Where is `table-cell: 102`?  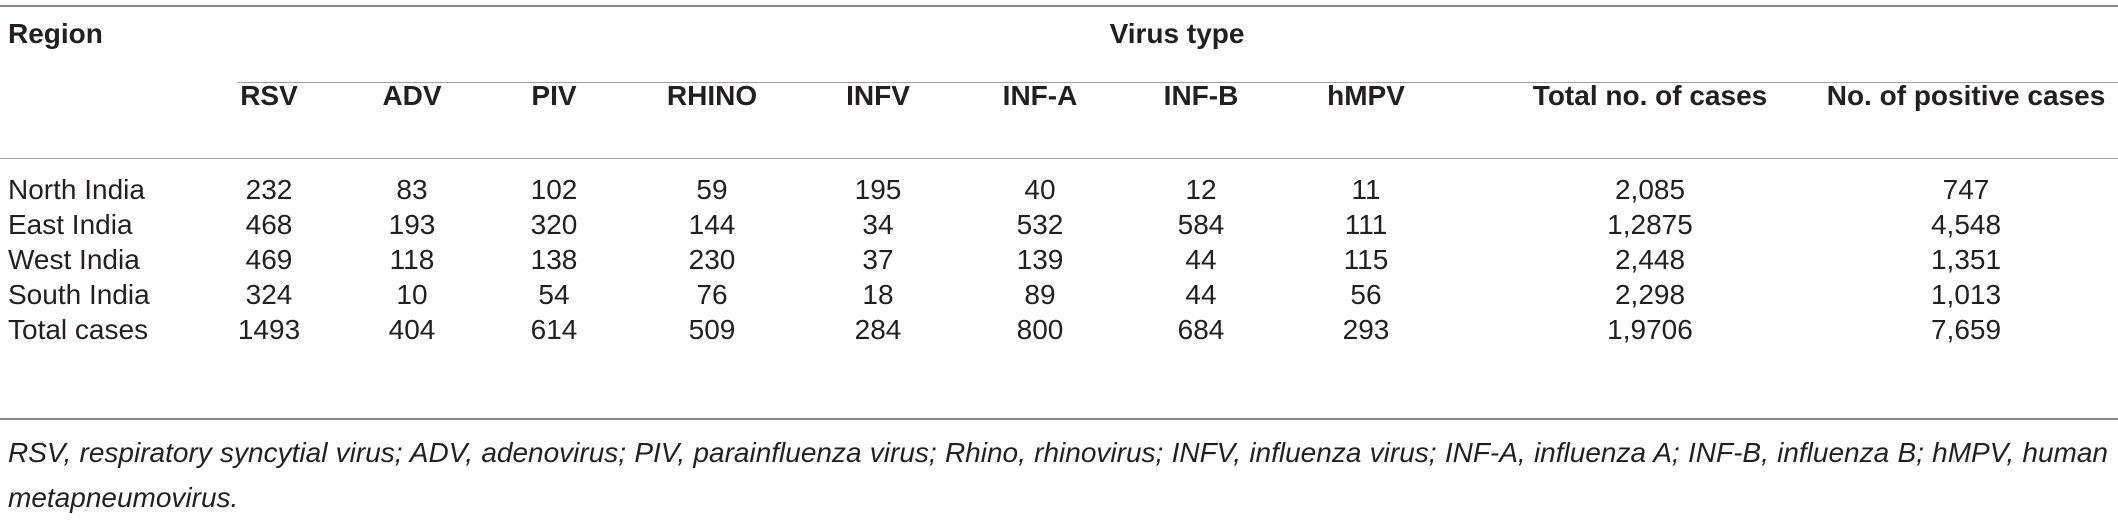
table-cell: 102 is located at coordinates (554, 189).